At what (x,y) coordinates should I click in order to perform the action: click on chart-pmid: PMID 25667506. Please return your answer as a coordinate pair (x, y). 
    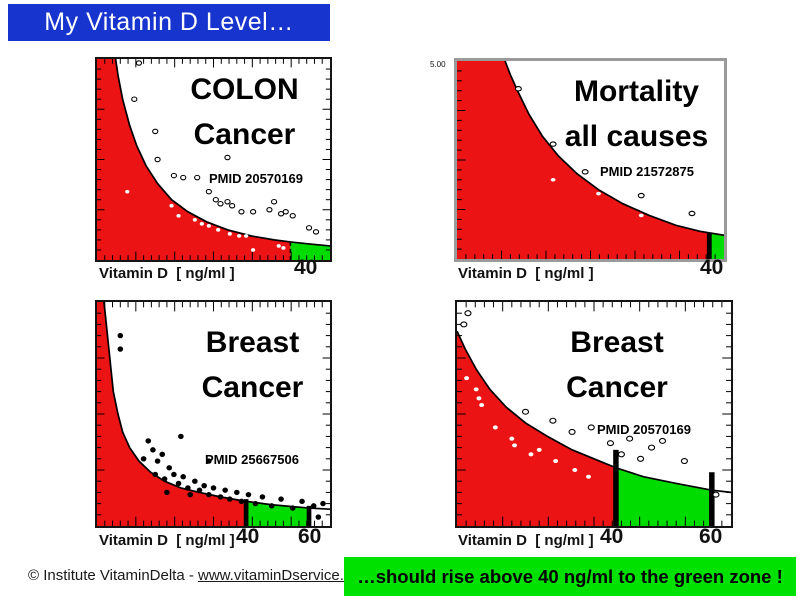
    Looking at the image, I should click on (252, 459).